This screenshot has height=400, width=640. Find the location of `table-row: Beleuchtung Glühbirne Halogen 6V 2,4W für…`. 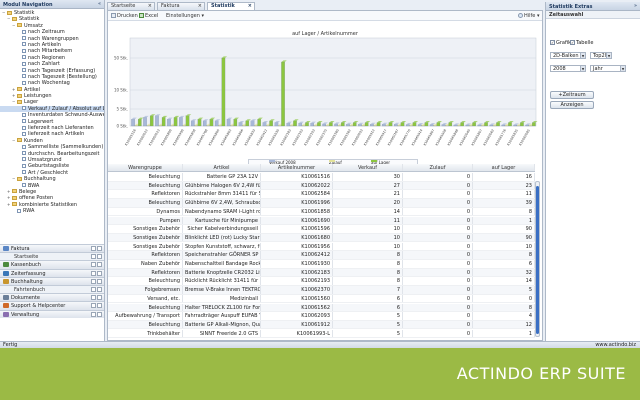

table-row: Beleuchtung Glühbirne Halogen 6V 2,4W für… is located at coordinates (321, 186).